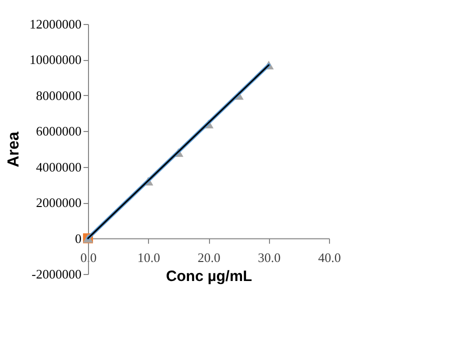  What do you see at coordinates (148, 257) in the screenshot?
I see `x-tick-label: 10.0` at bounding box center [148, 257].